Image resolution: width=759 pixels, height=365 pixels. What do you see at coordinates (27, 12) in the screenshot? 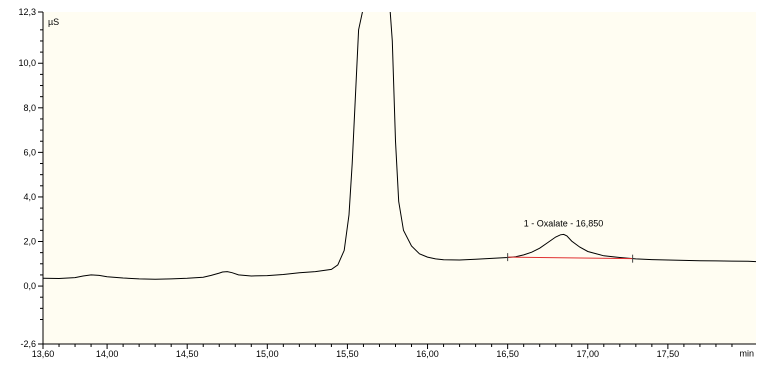
I see `y-tick-label: 12,3` at bounding box center [27, 12].